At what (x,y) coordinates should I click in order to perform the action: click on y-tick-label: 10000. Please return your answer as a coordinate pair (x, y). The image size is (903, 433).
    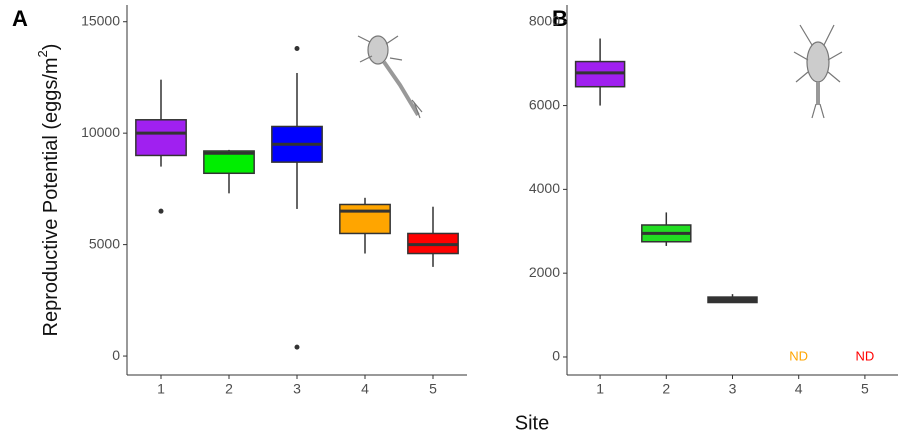
    Looking at the image, I should click on (100, 132).